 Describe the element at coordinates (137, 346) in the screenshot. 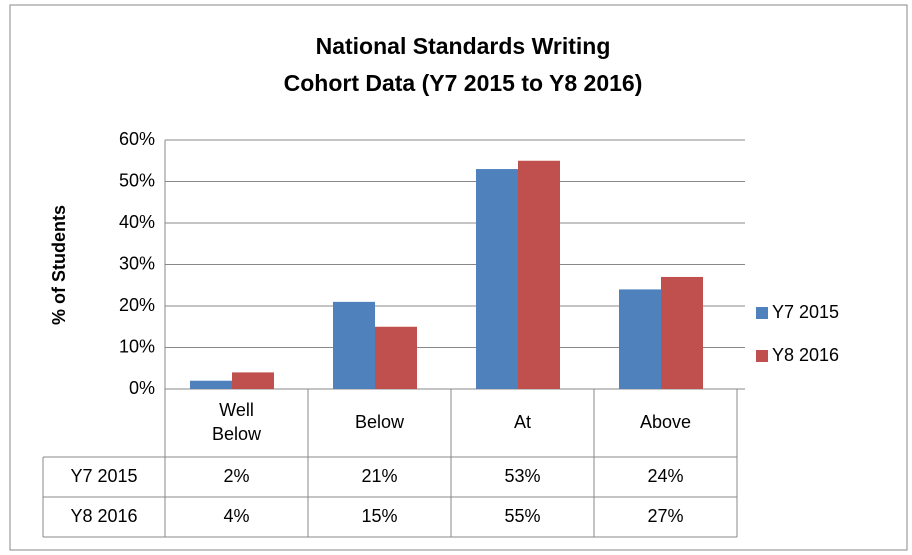

I see `y-tick-label: 10%` at that location.